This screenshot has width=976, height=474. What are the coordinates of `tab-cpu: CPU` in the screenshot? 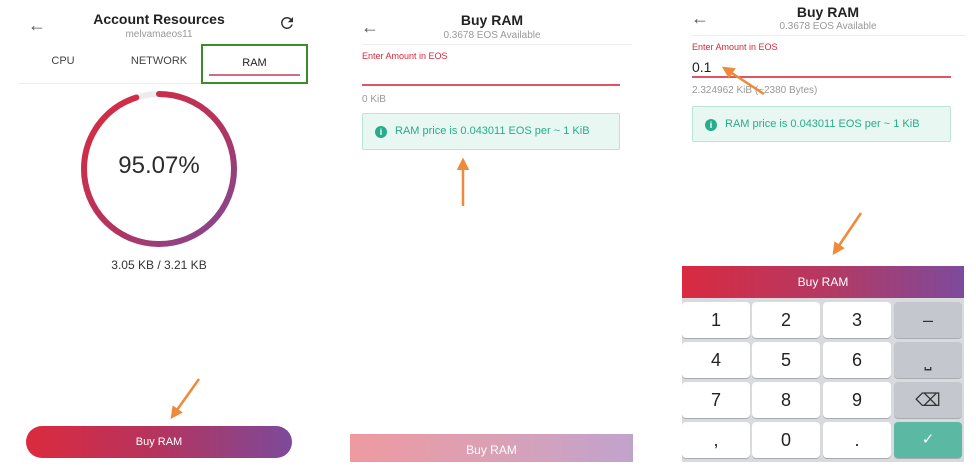 It's located at (63, 64).